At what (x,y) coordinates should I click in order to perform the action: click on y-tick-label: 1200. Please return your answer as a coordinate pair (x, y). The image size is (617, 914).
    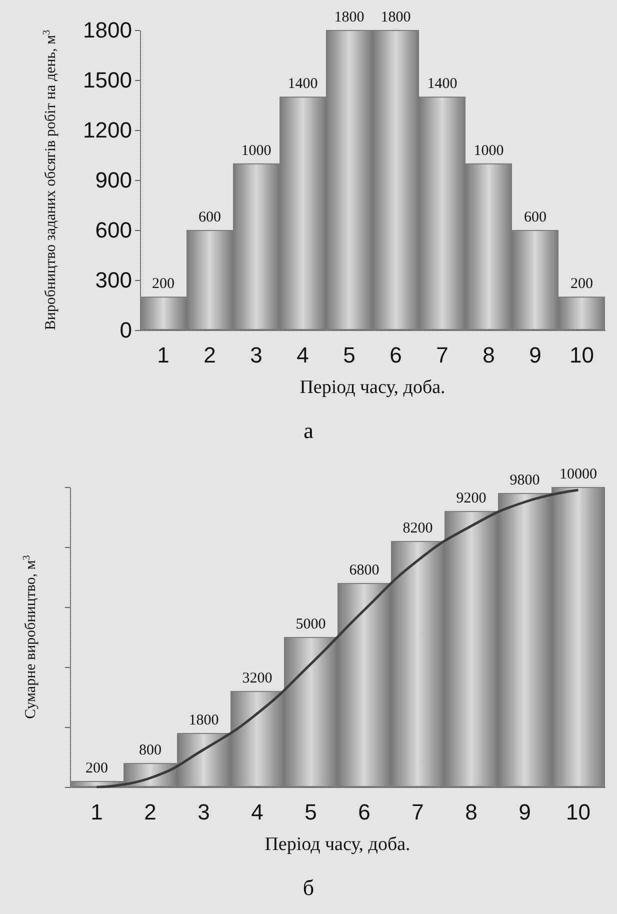
    Looking at the image, I should click on (107, 130).